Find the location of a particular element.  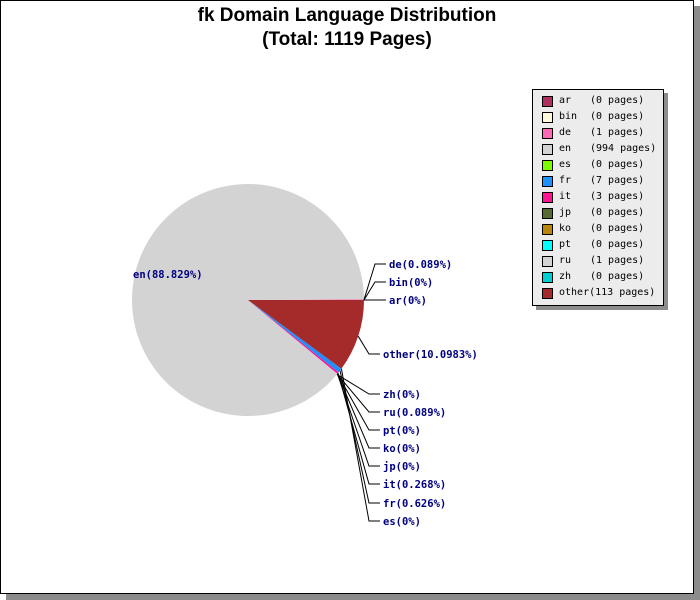

legend-code-zh: zh is located at coordinates (565, 276).